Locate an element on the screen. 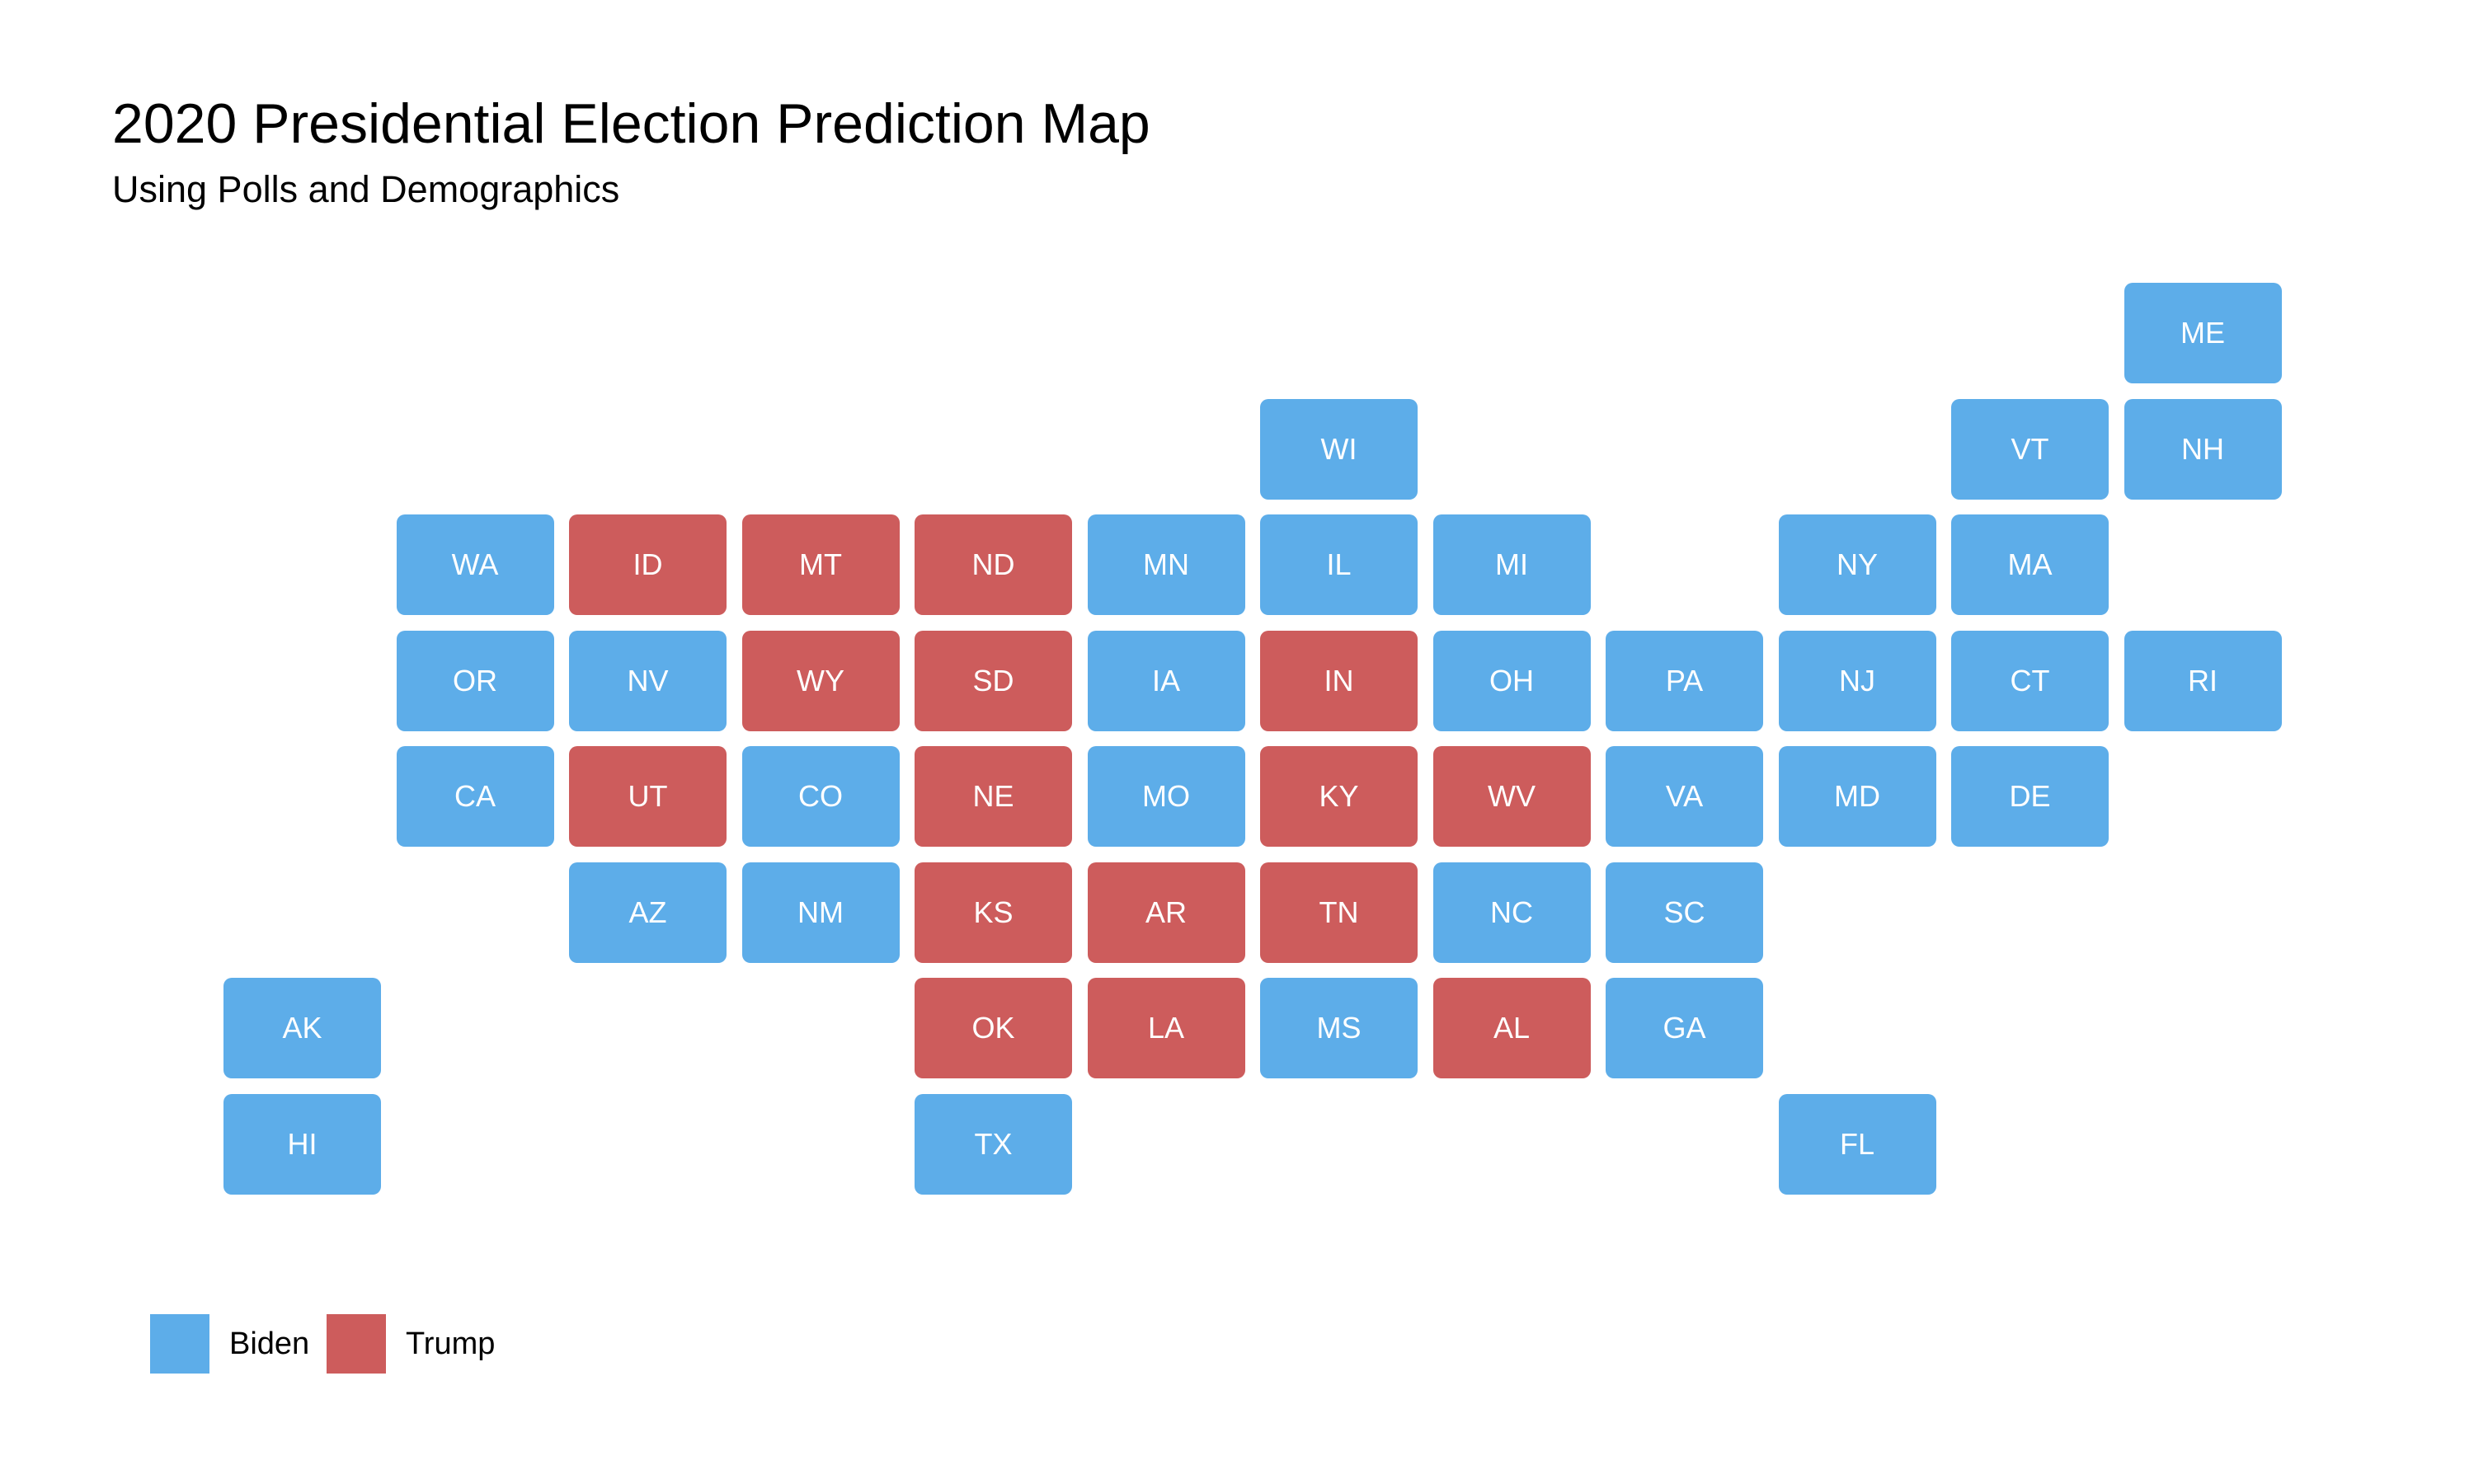 Image resolution: width=2474 pixels, height=1484 pixels. state-label: GA is located at coordinates (1684, 1028).